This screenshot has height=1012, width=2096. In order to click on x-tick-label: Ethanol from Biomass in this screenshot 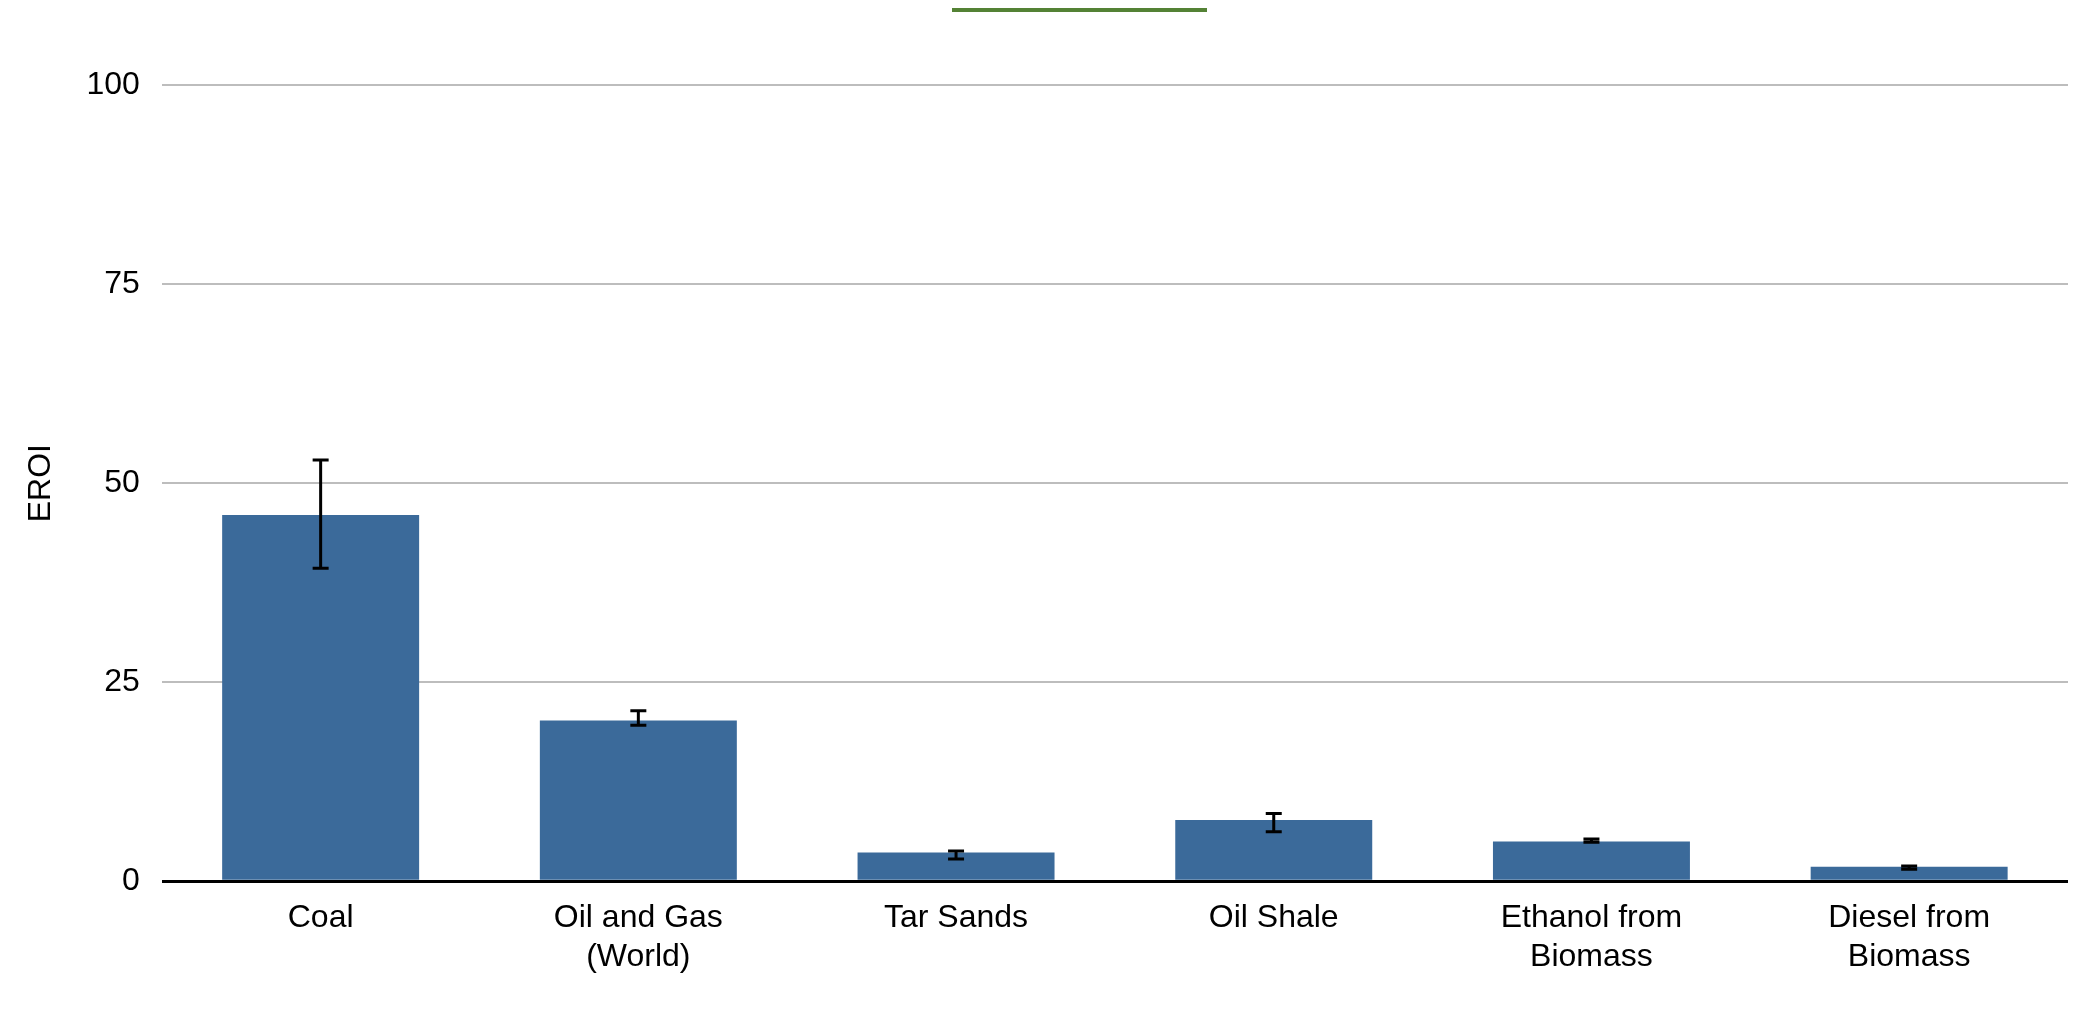, I will do `click(1591, 935)`.